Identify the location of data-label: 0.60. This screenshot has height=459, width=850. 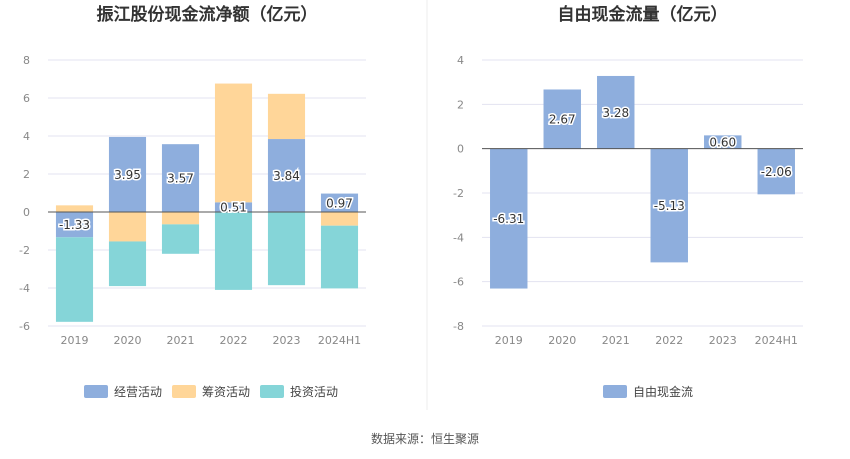
(722, 143).